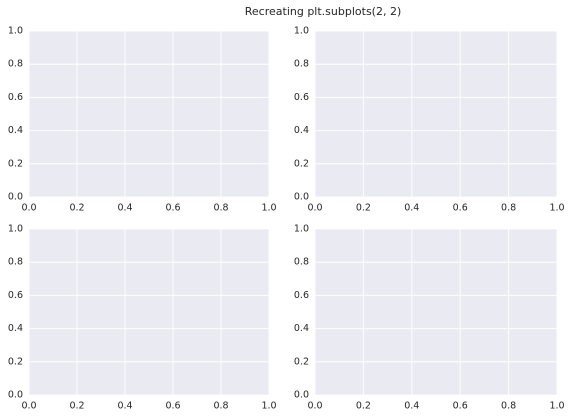 Image resolution: width=572 pixels, height=418 pixels. Describe the element at coordinates (323, 11) in the screenshot. I see `figure-title: Recreating plt.subplots(2, 2)` at that location.